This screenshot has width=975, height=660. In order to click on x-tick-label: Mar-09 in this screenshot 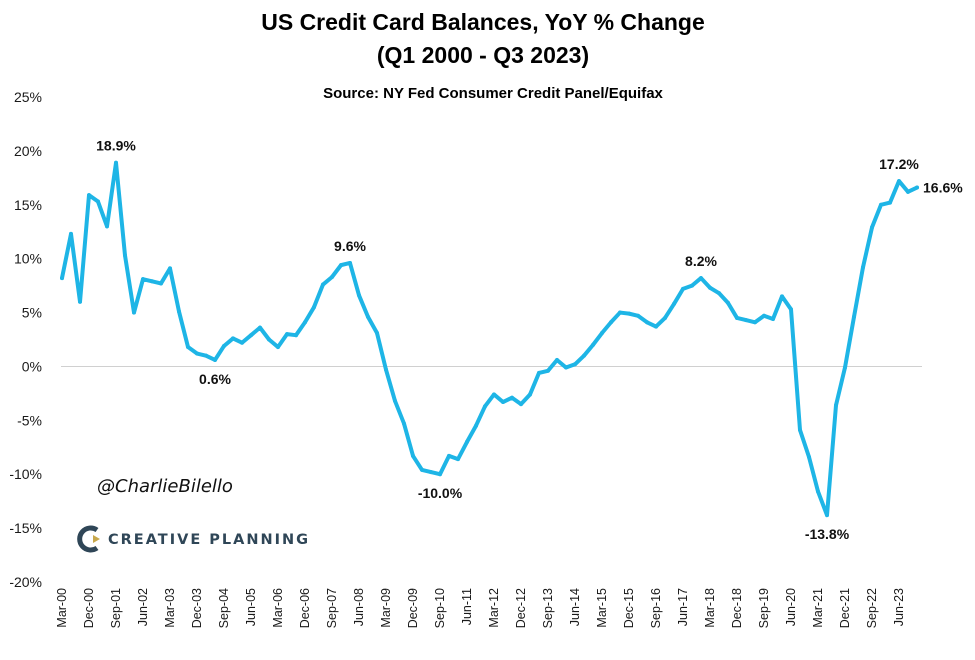, I will do `click(386, 608)`.